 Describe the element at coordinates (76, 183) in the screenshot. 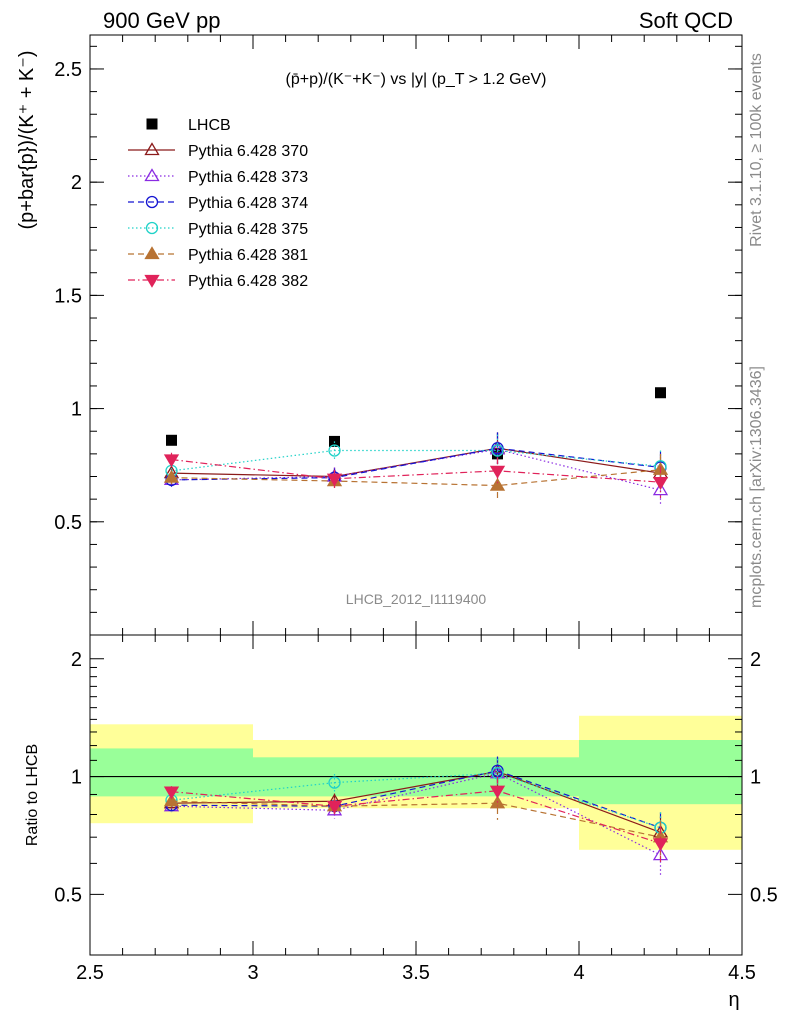

I see `main-ytick-label: 2` at that location.